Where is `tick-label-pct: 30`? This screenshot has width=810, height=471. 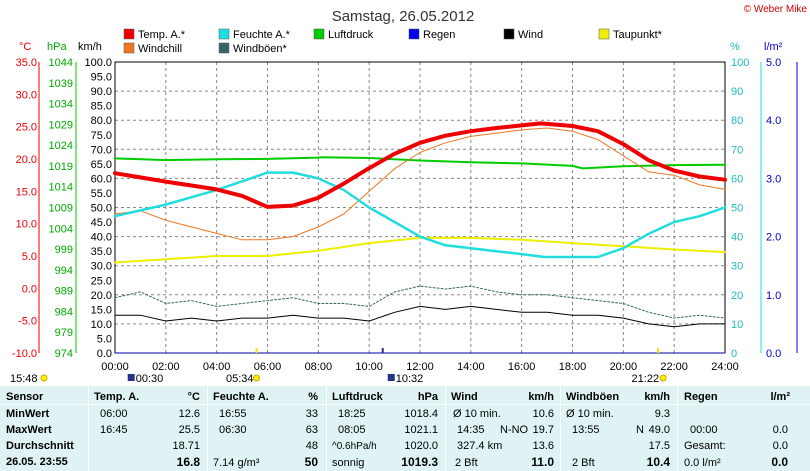 tick-label-pct: 30 is located at coordinates (737, 267).